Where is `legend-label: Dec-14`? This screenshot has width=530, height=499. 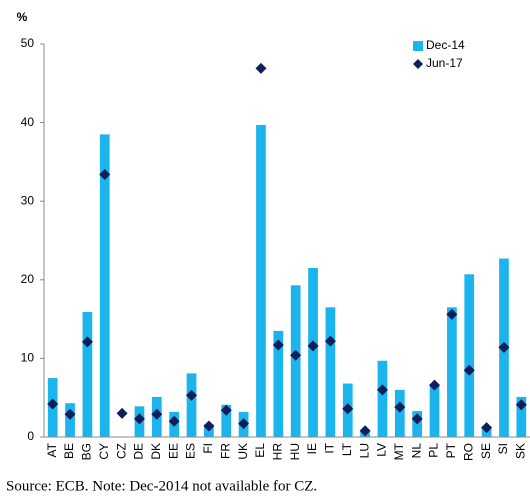 legend-label: Dec-14 is located at coordinates (445, 45).